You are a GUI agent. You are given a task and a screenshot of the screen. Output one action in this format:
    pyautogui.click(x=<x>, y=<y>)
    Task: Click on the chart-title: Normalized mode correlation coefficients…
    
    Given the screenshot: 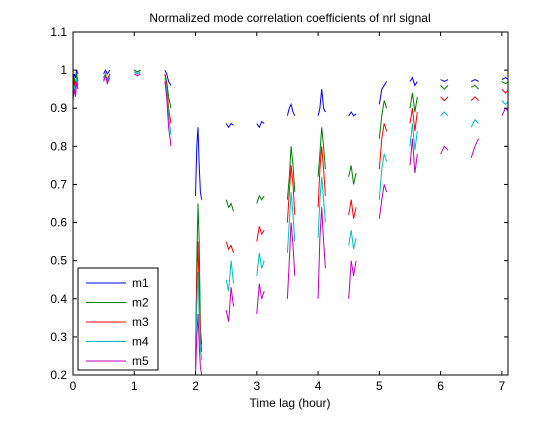 What is the action you would take?
    pyautogui.click(x=289, y=18)
    